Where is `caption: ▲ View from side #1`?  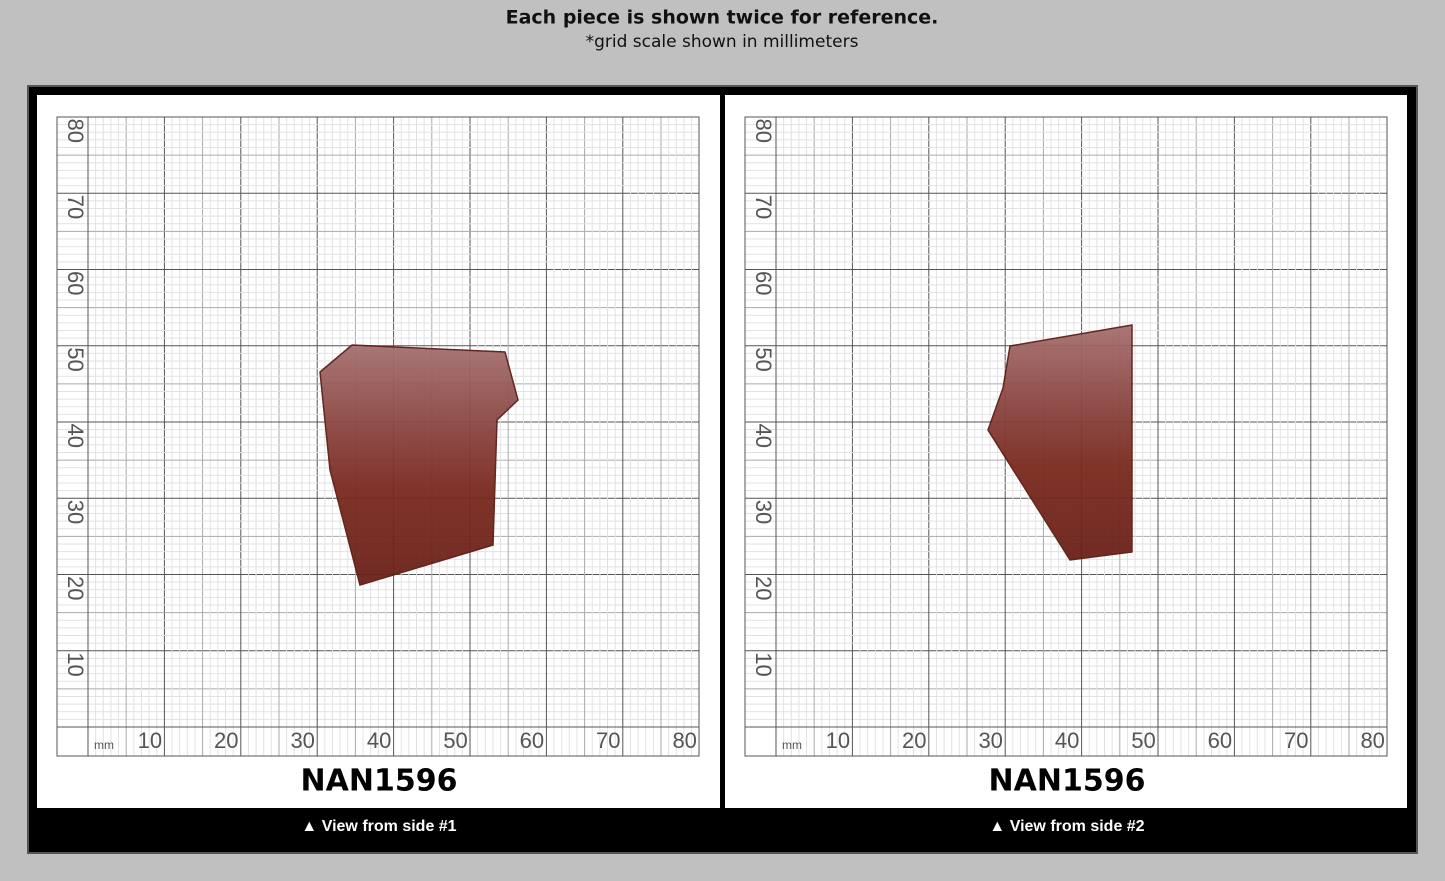 caption: ▲ View from side #1 is located at coordinates (378, 826).